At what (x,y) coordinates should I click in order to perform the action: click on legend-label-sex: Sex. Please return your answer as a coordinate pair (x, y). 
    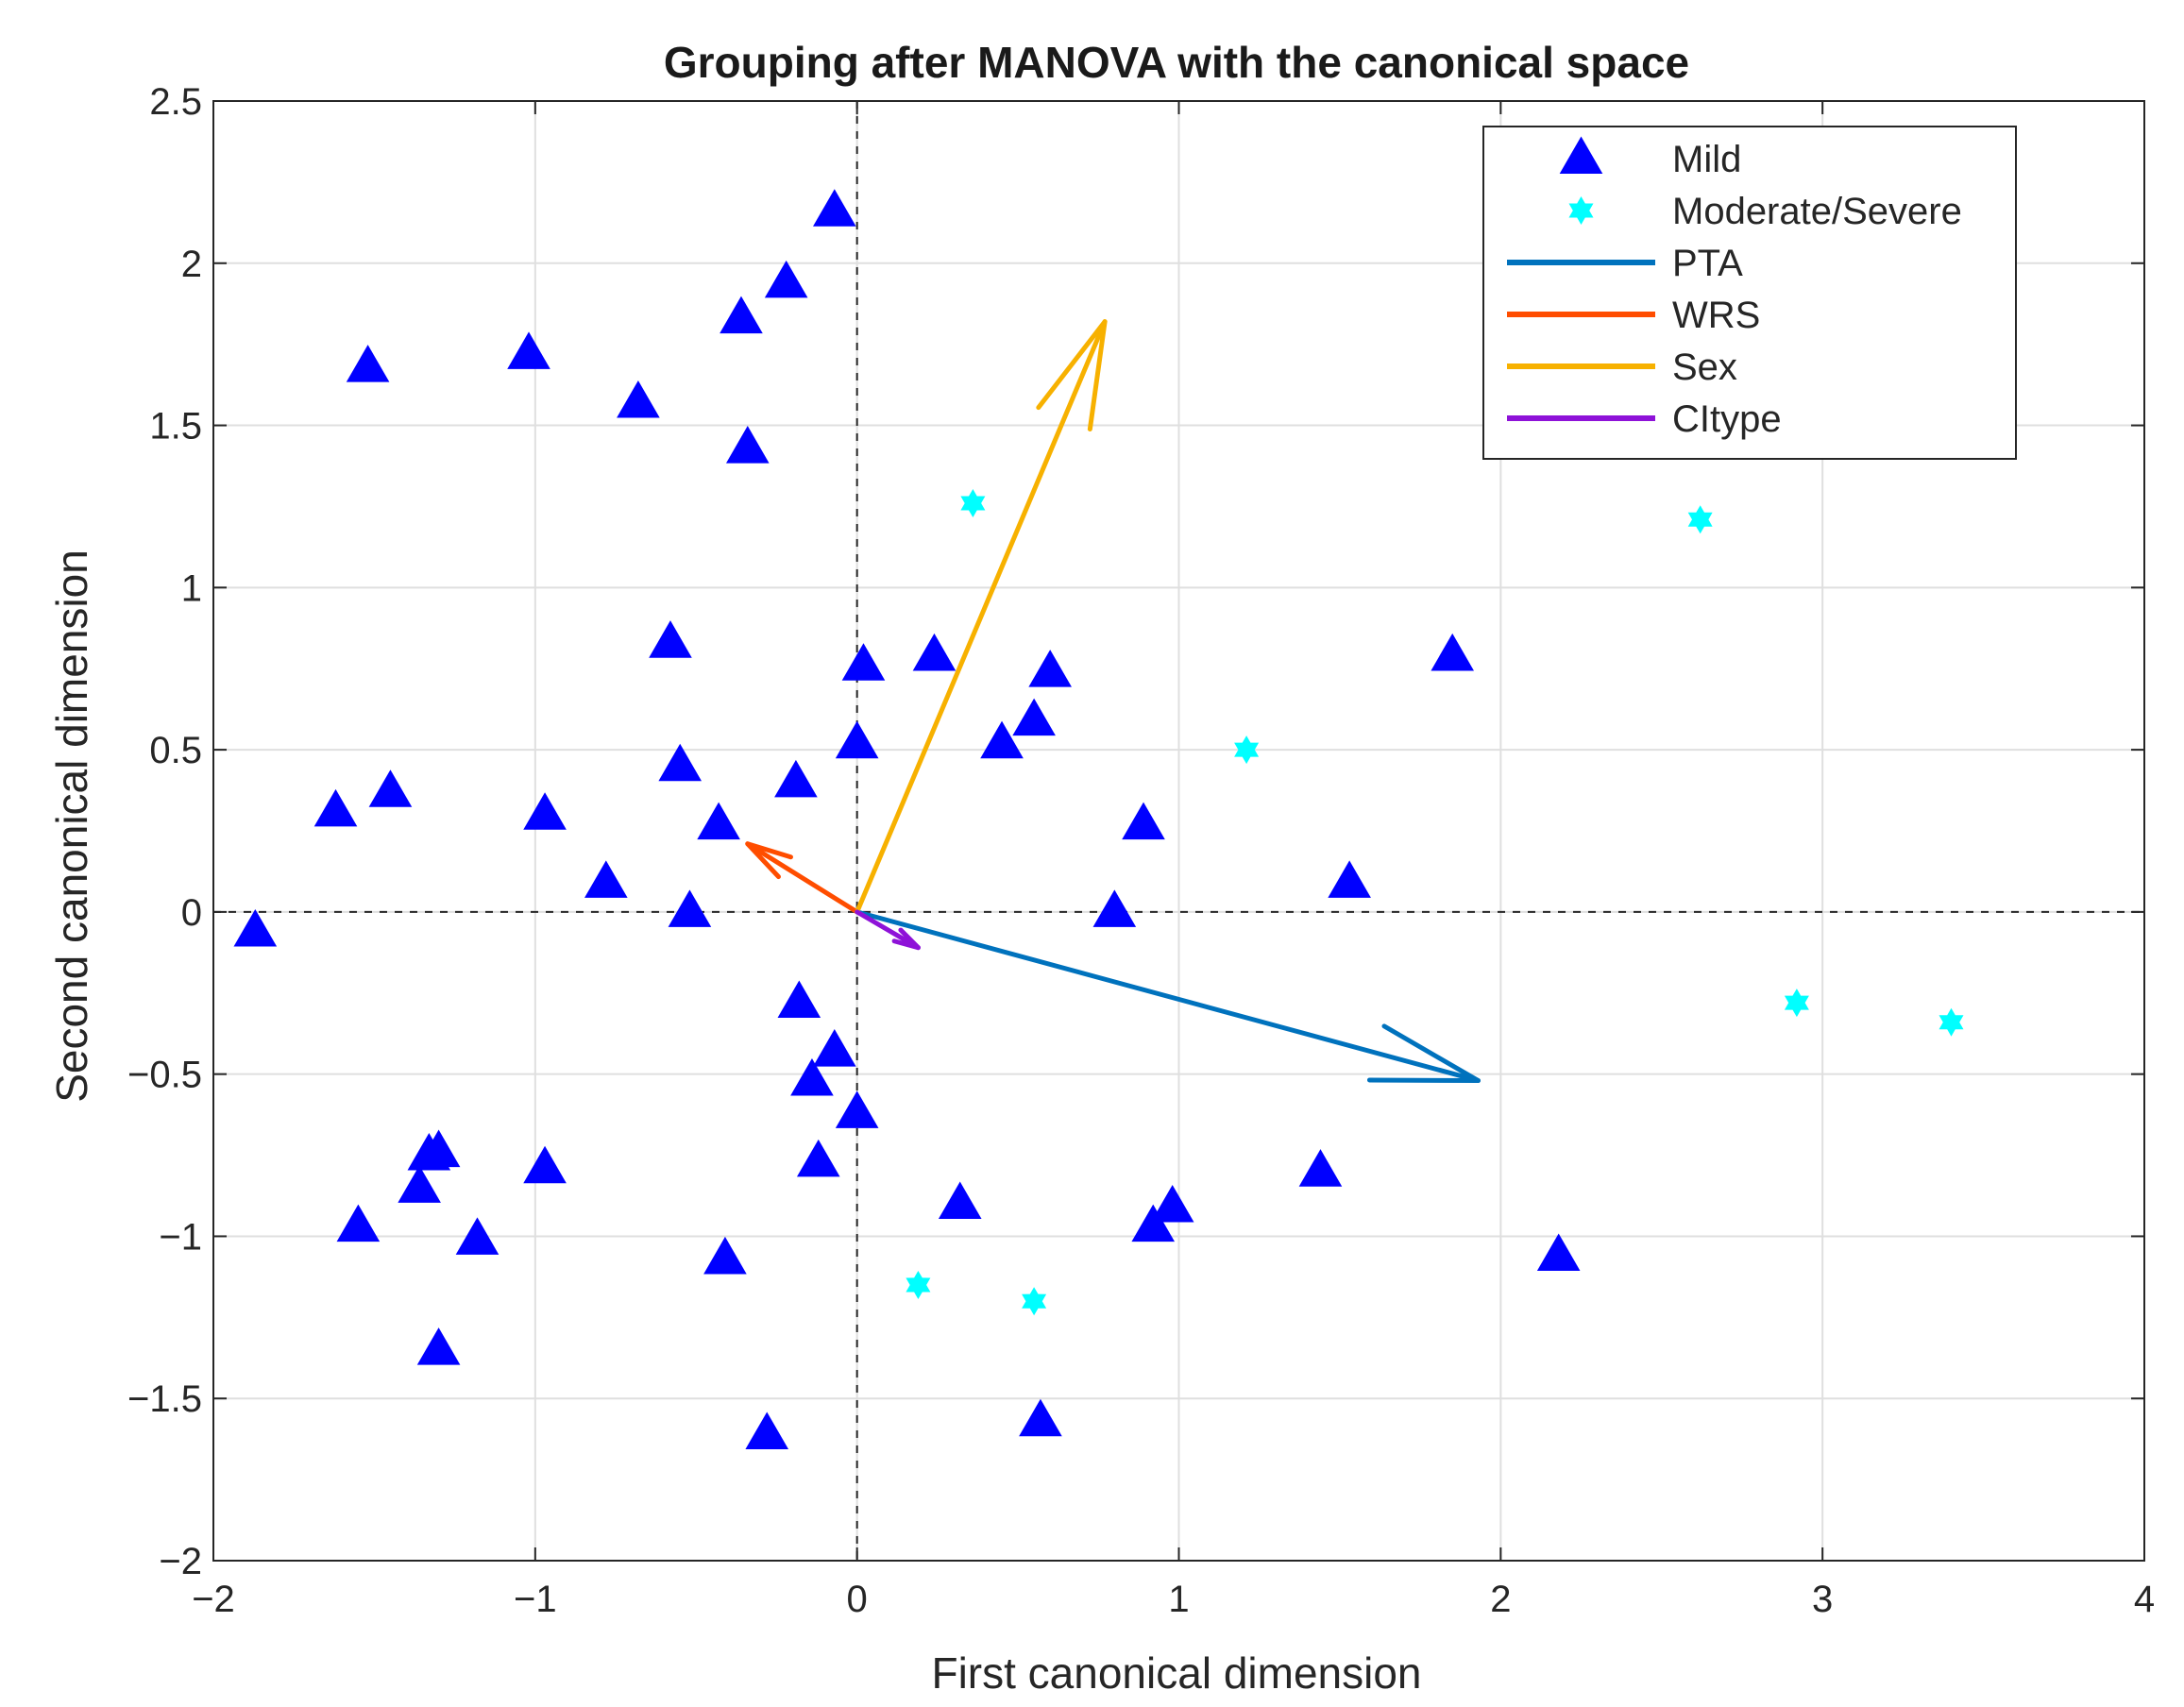
    Looking at the image, I should click on (1704, 367).